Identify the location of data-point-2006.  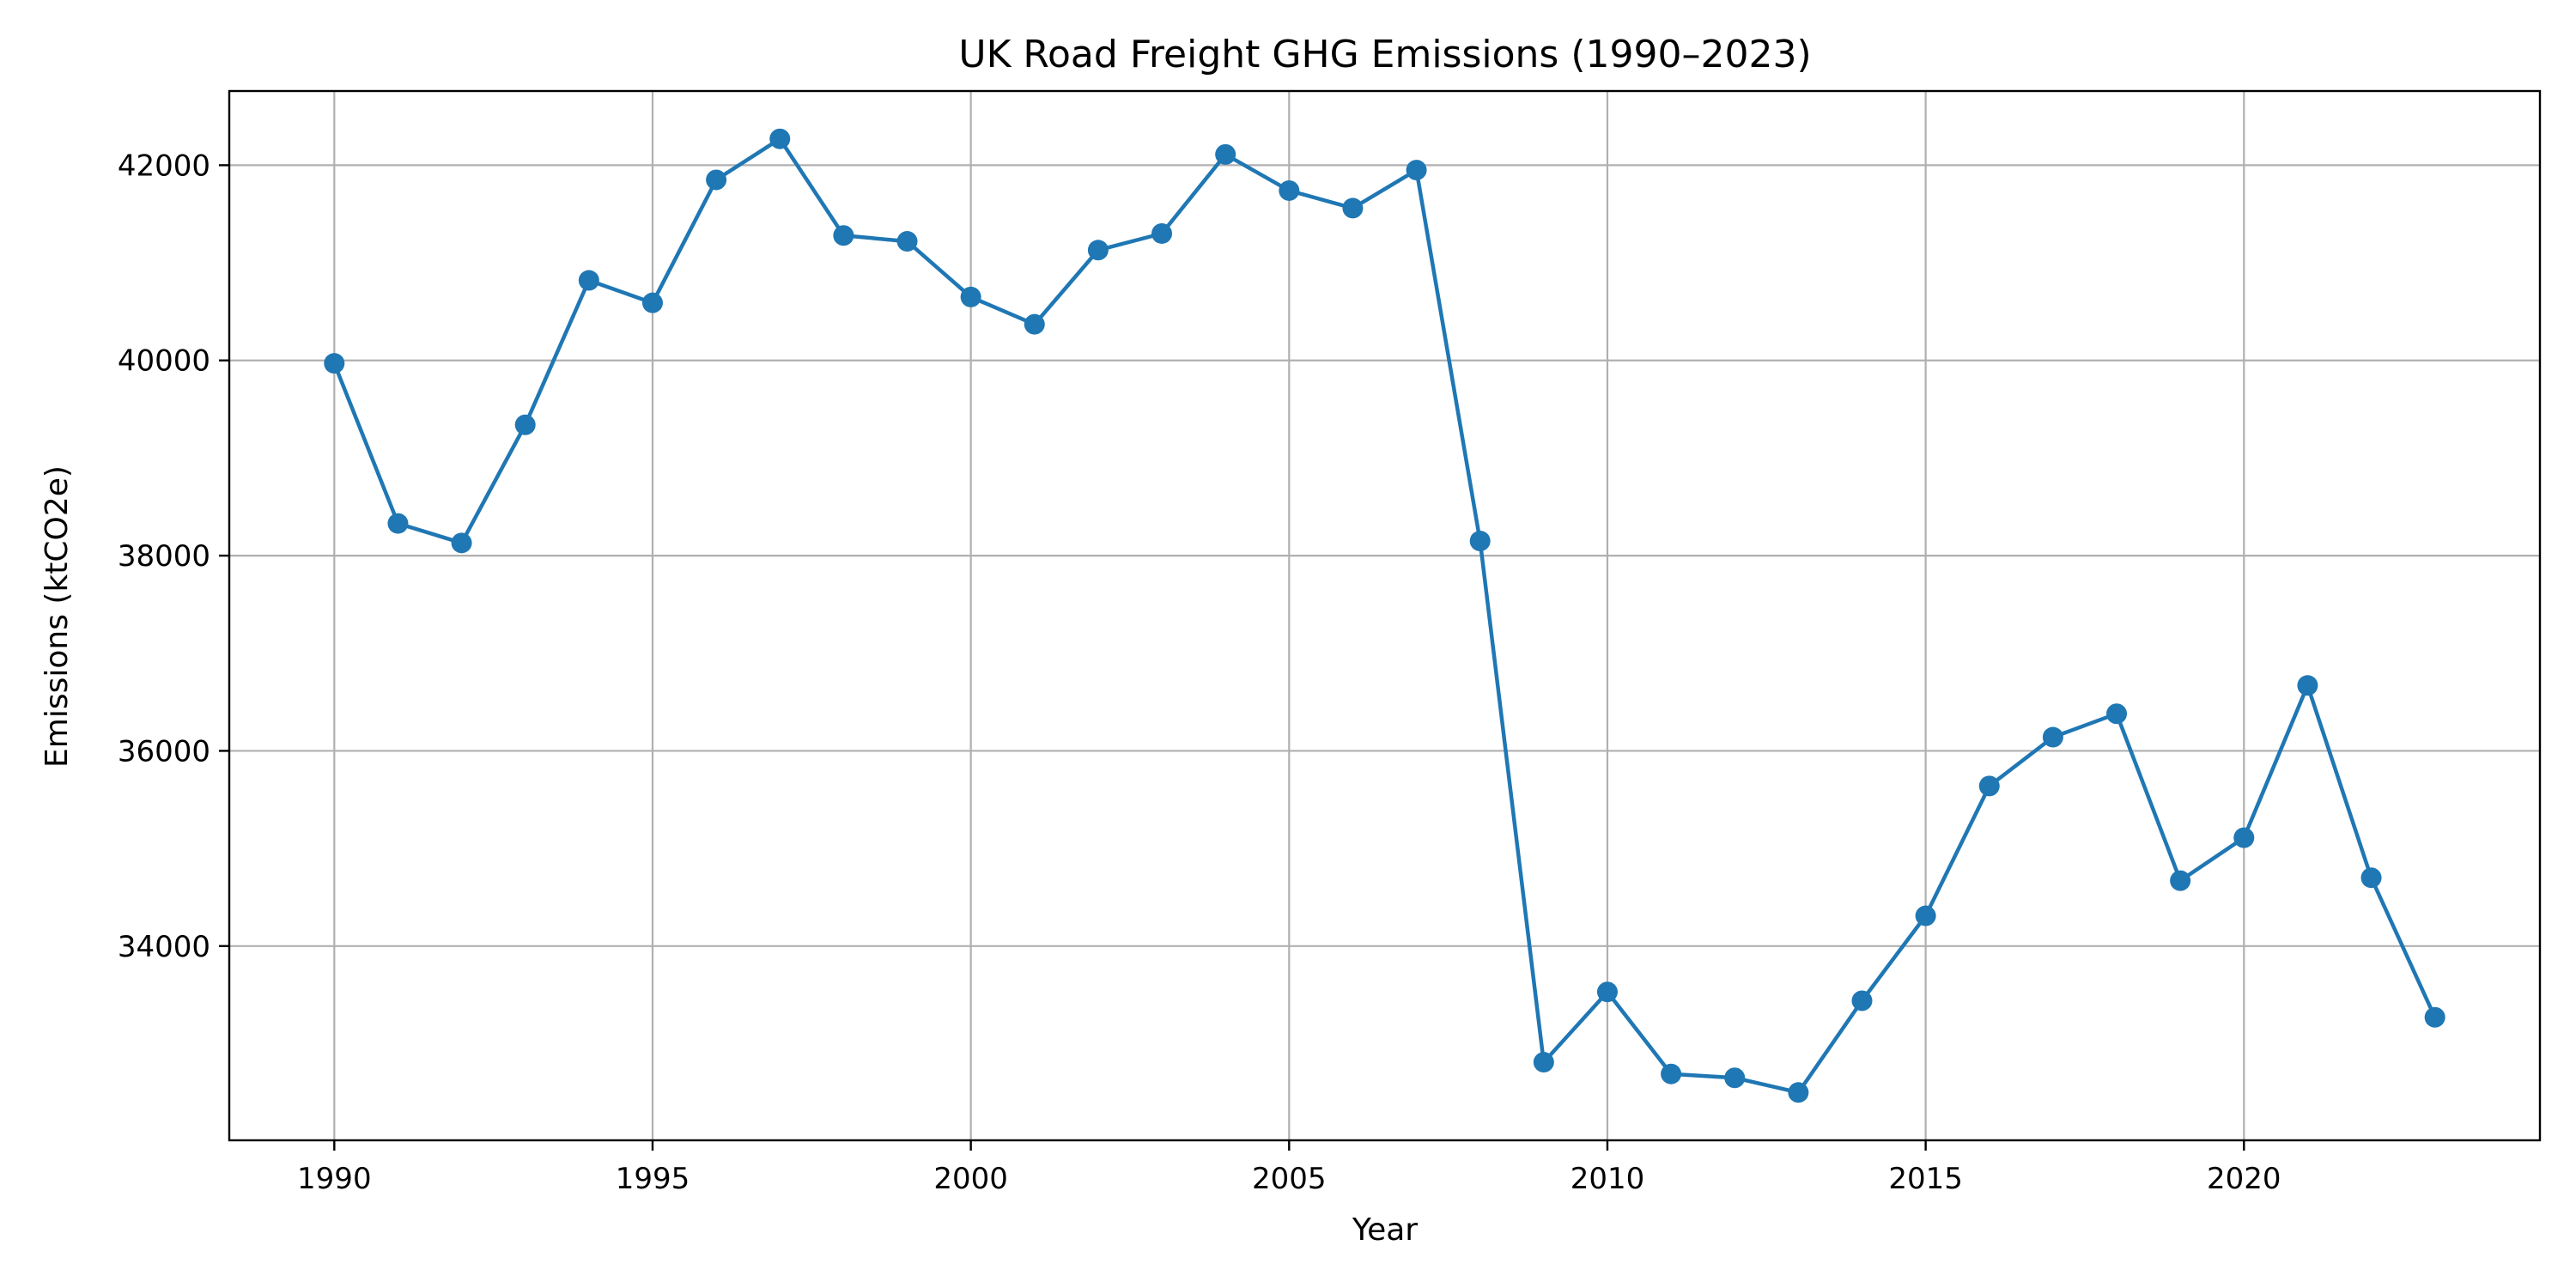
(1353, 208).